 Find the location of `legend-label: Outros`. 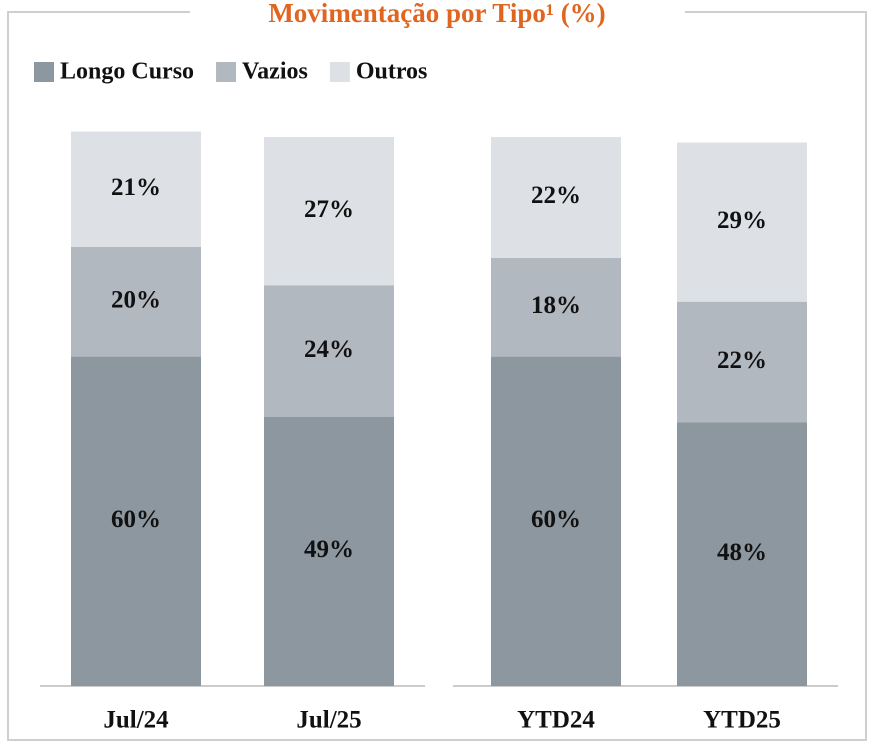

legend-label: Outros is located at coordinates (392, 72).